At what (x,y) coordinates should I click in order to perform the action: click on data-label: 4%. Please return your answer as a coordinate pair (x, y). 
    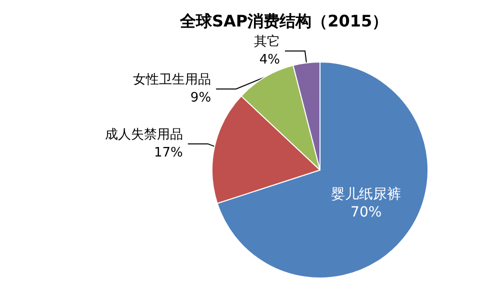
    Looking at the image, I should click on (269, 60).